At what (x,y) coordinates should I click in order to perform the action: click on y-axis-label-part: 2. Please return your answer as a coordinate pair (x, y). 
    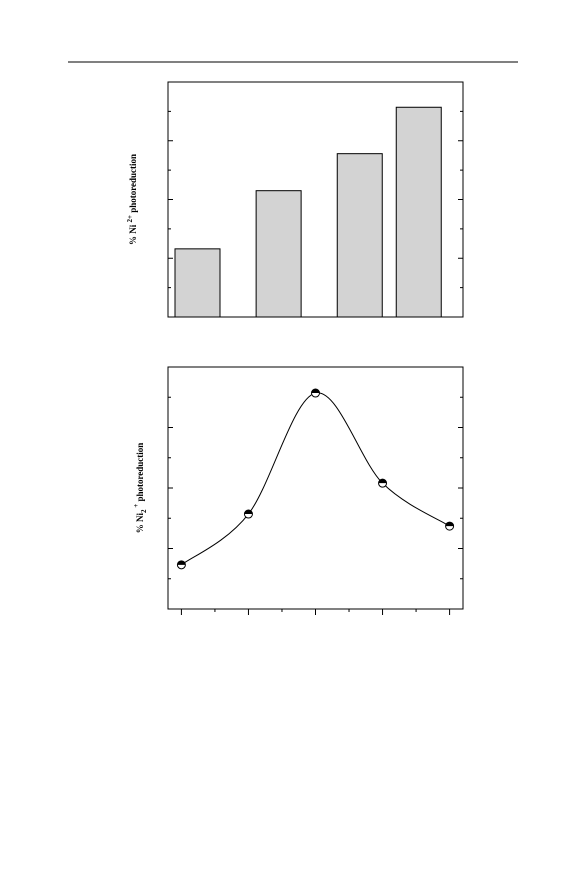
    Looking at the image, I should click on (144, 511).